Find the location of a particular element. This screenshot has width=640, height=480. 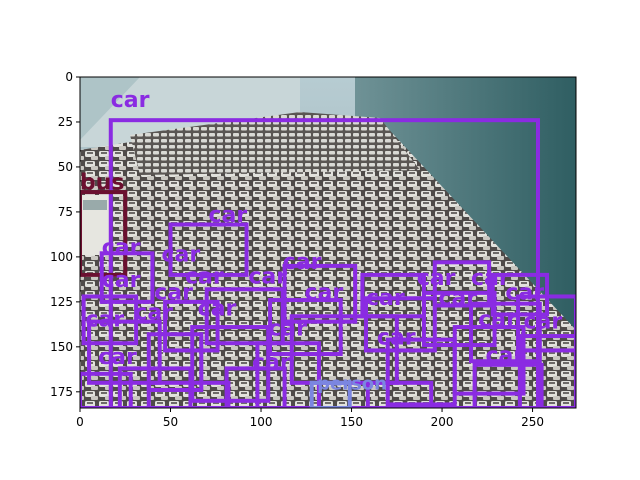

y-tick-label: 125 is located at coordinates (61, 302).